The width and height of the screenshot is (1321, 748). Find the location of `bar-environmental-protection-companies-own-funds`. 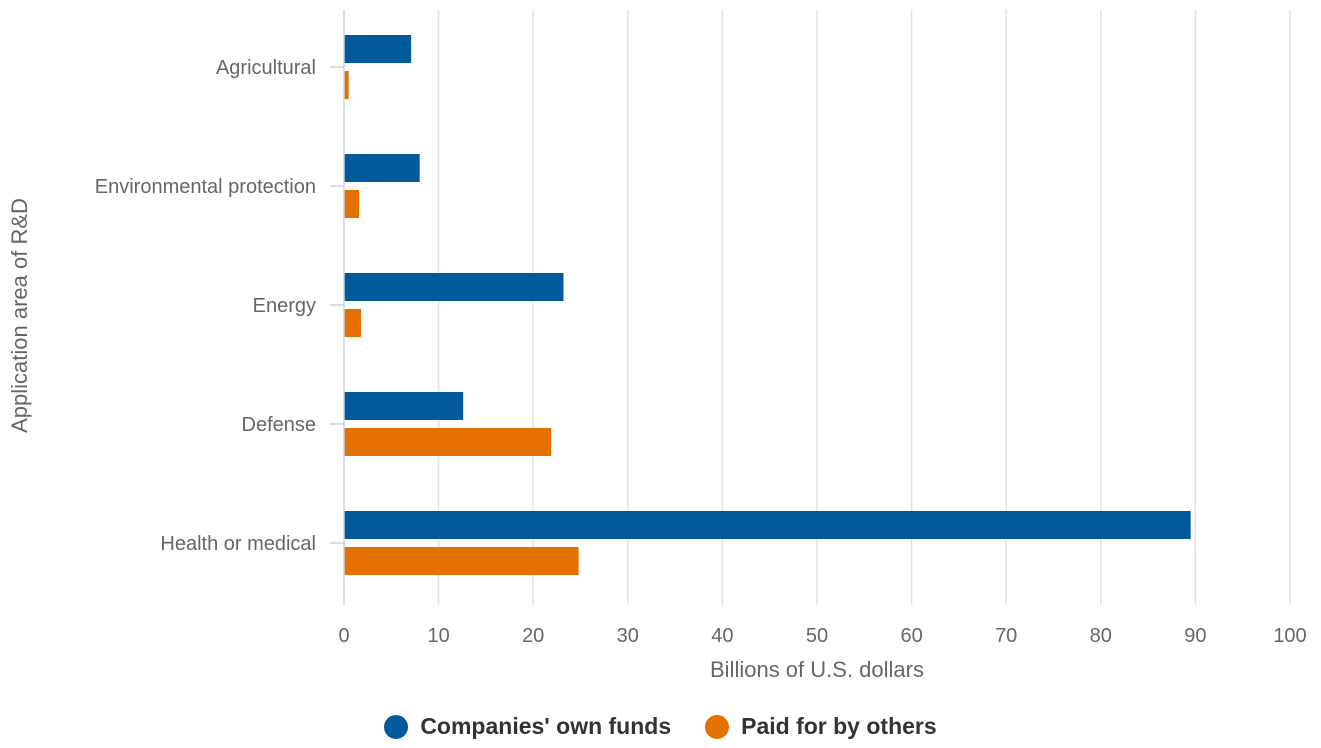

bar-environmental-protection-companies-own-funds is located at coordinates (382, 168).